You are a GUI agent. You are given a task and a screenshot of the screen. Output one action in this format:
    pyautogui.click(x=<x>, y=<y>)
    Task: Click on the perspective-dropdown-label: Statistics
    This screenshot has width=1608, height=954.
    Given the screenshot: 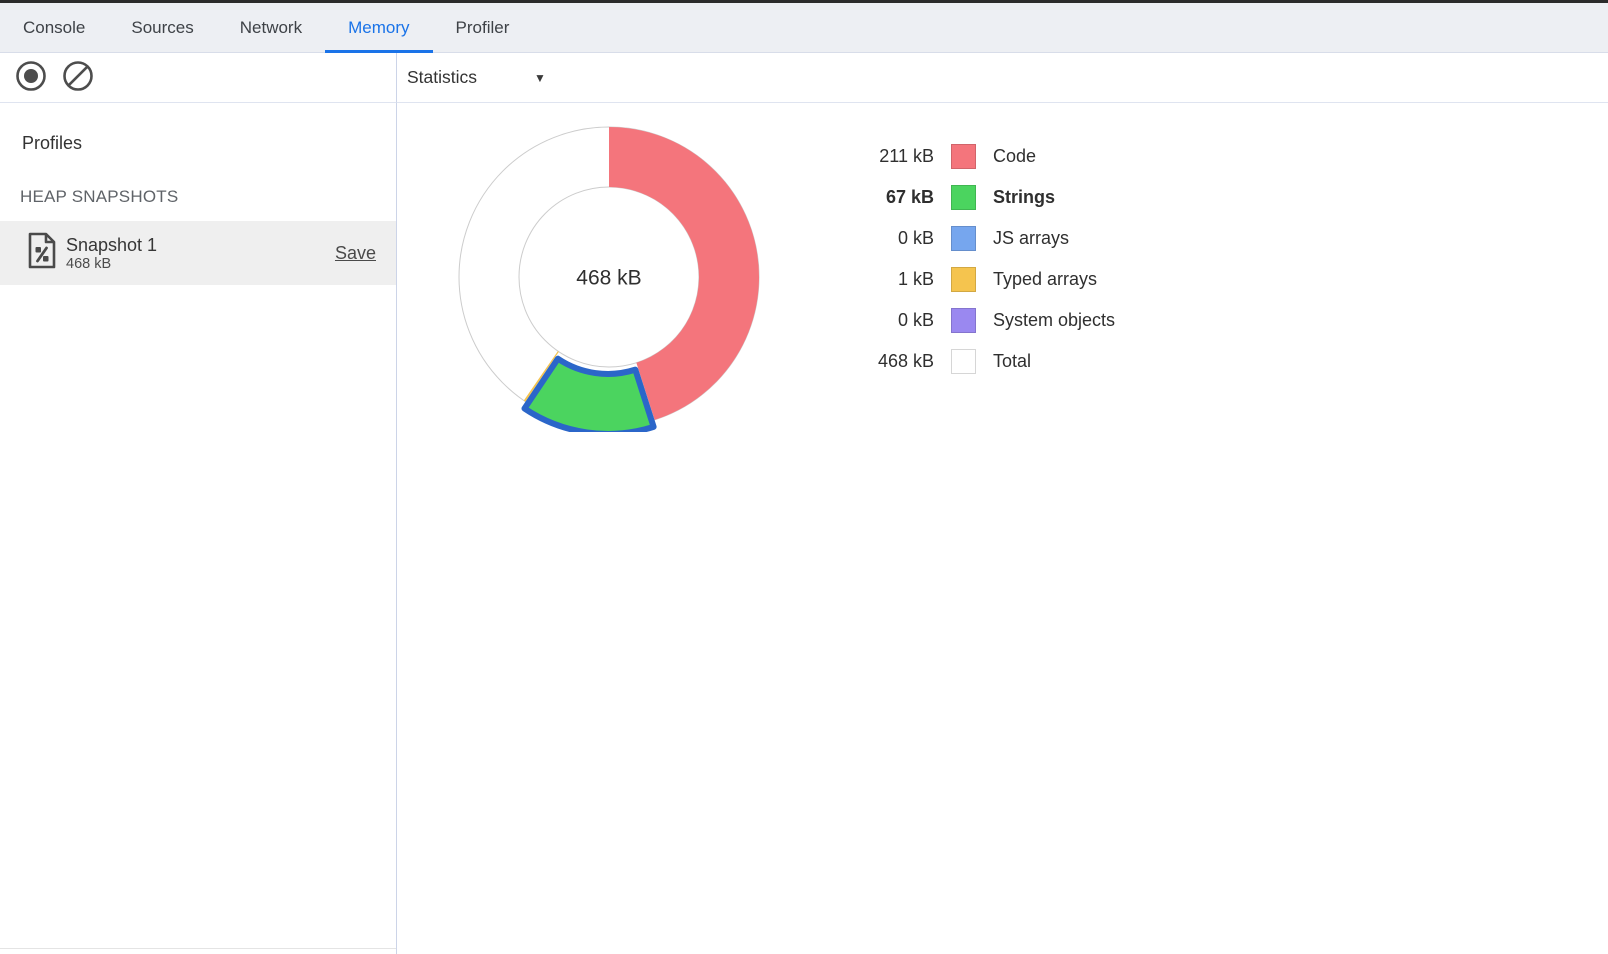 What is the action you would take?
    pyautogui.click(x=442, y=77)
    